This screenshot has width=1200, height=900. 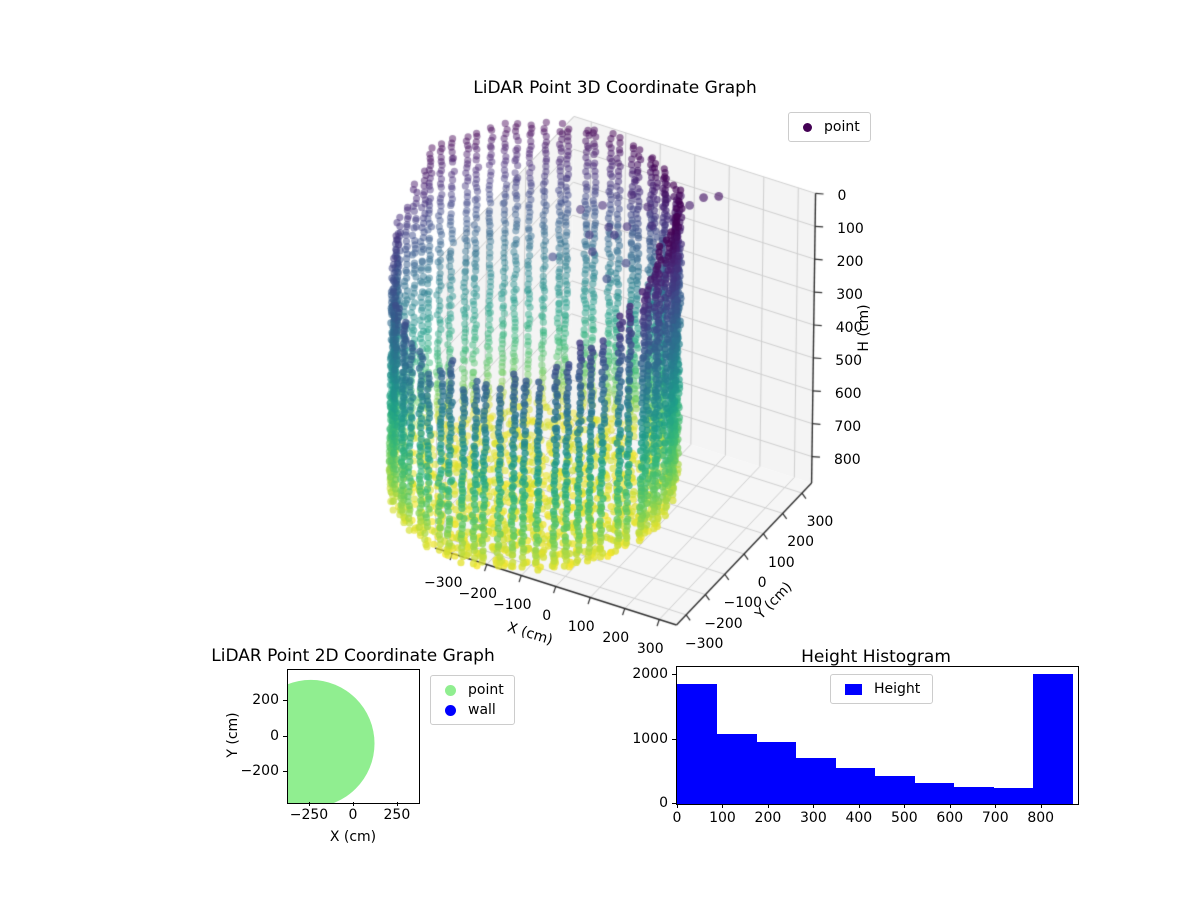 I want to click on plot3d-ztick-label: 800, so click(x=847, y=459).